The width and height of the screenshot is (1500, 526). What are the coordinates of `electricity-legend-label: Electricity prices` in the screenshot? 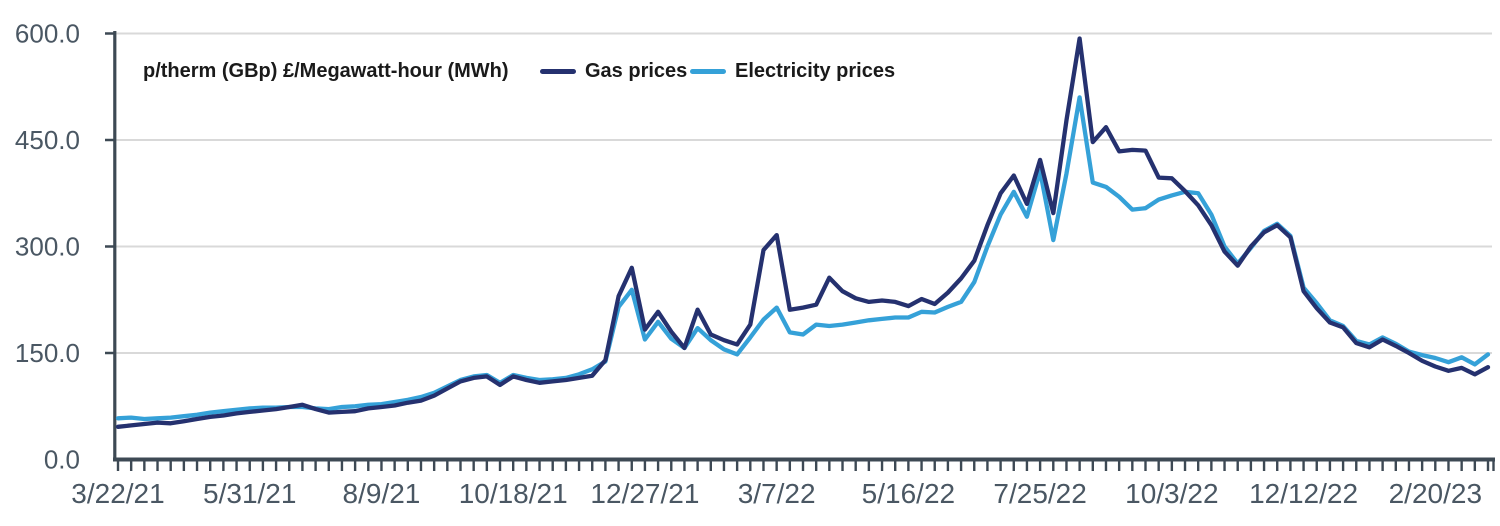 It's located at (815, 70).